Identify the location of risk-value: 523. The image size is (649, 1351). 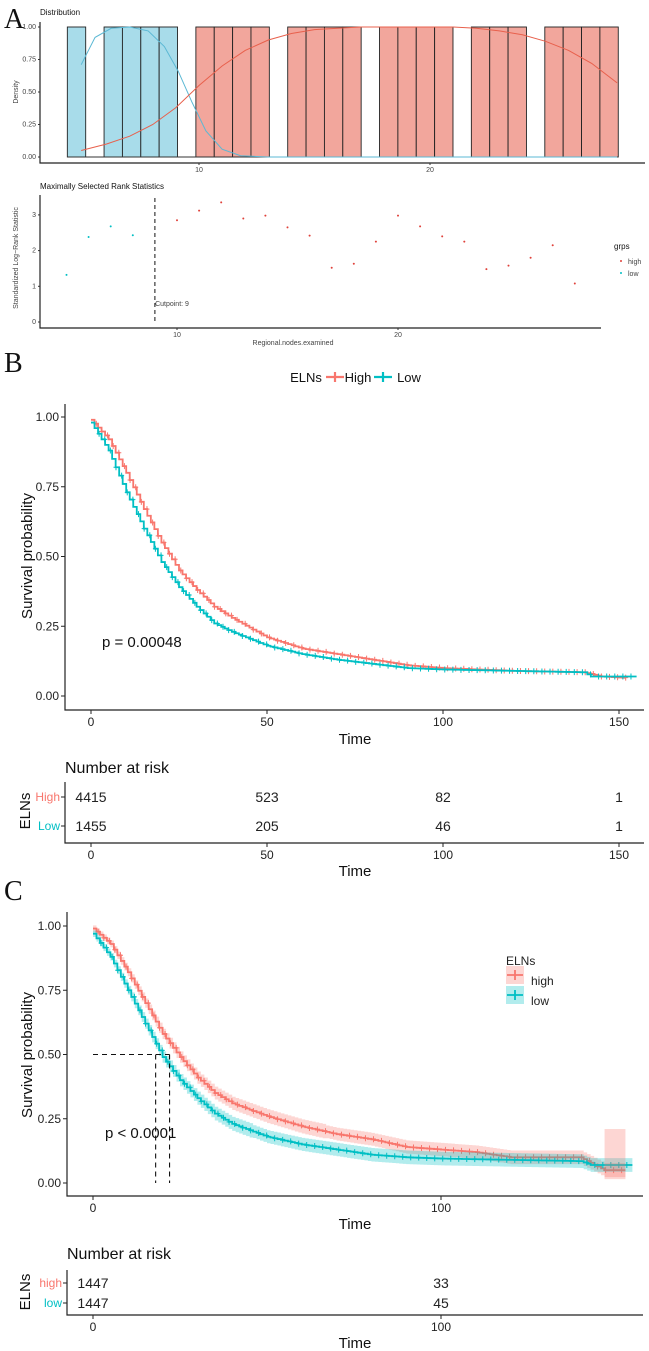
(267, 797).